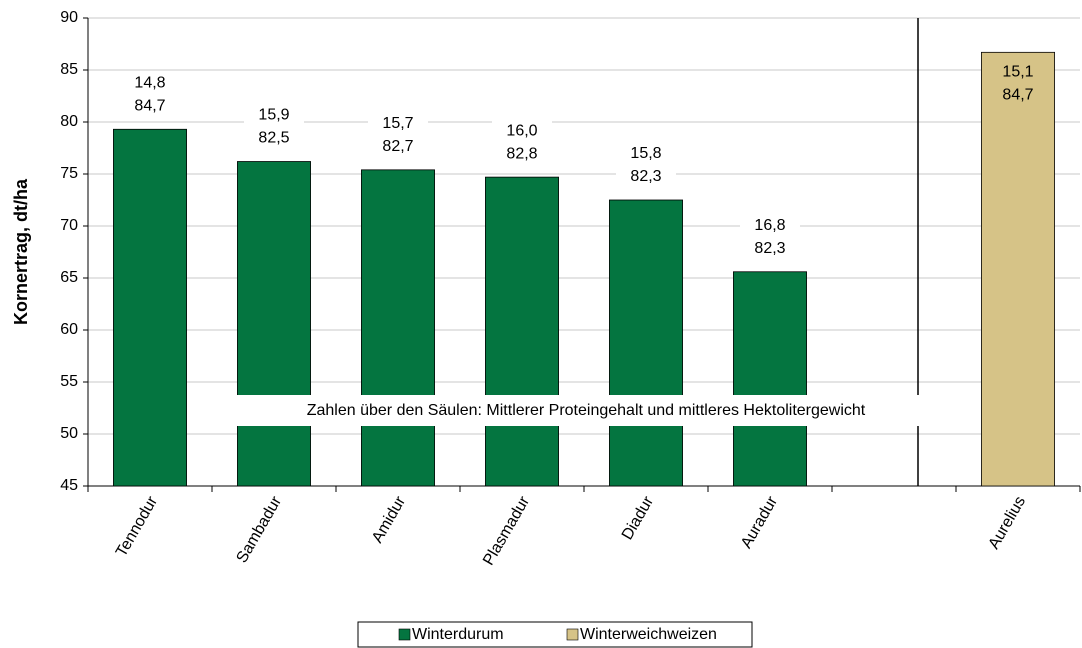 This screenshot has height=648, width=1082. What do you see at coordinates (521, 130) in the screenshot?
I see `bar-label: 16,0` at bounding box center [521, 130].